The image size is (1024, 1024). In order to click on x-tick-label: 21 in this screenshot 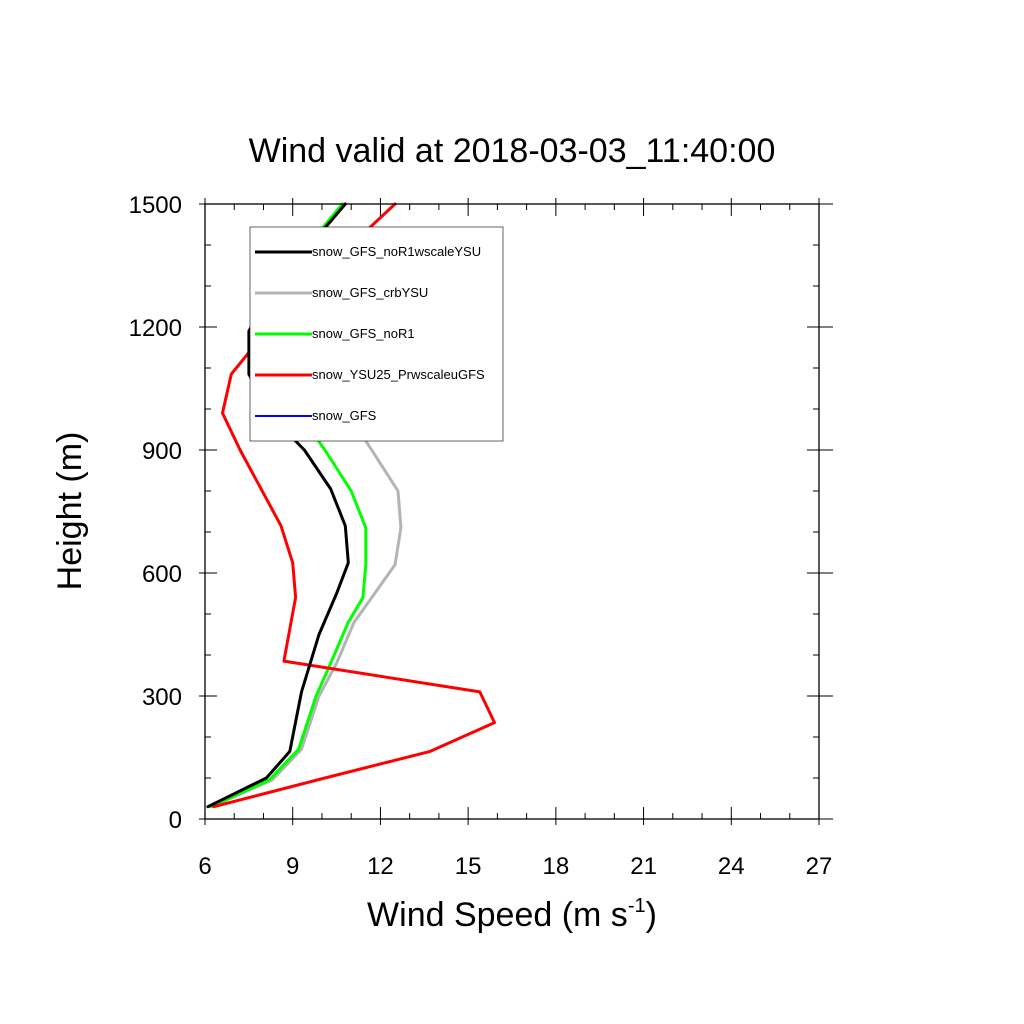, I will do `click(643, 866)`.